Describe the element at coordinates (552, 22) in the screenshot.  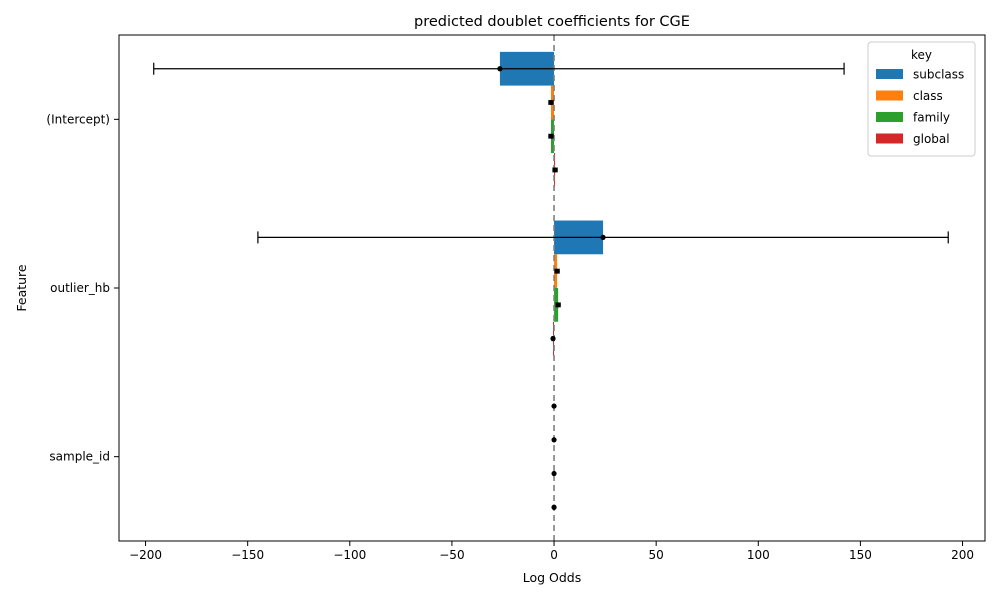
I see `chart-title: predicted doublet coefficients for CGE` at that location.